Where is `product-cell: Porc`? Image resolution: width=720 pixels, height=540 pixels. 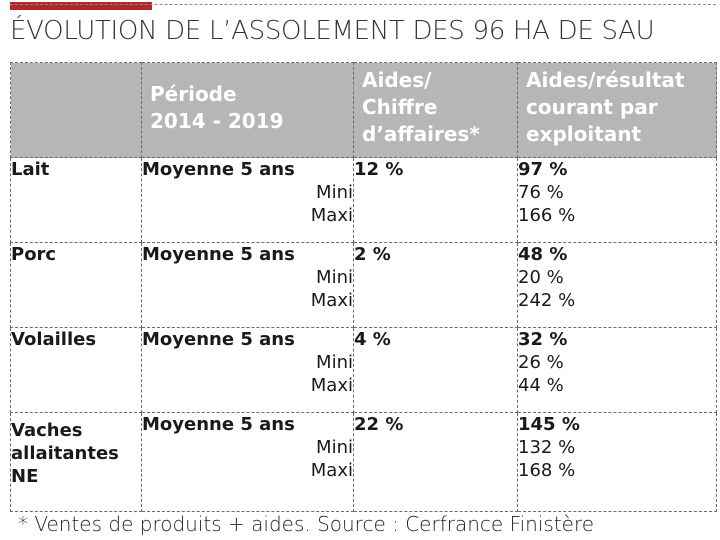
product-cell: Porc is located at coordinates (76, 285).